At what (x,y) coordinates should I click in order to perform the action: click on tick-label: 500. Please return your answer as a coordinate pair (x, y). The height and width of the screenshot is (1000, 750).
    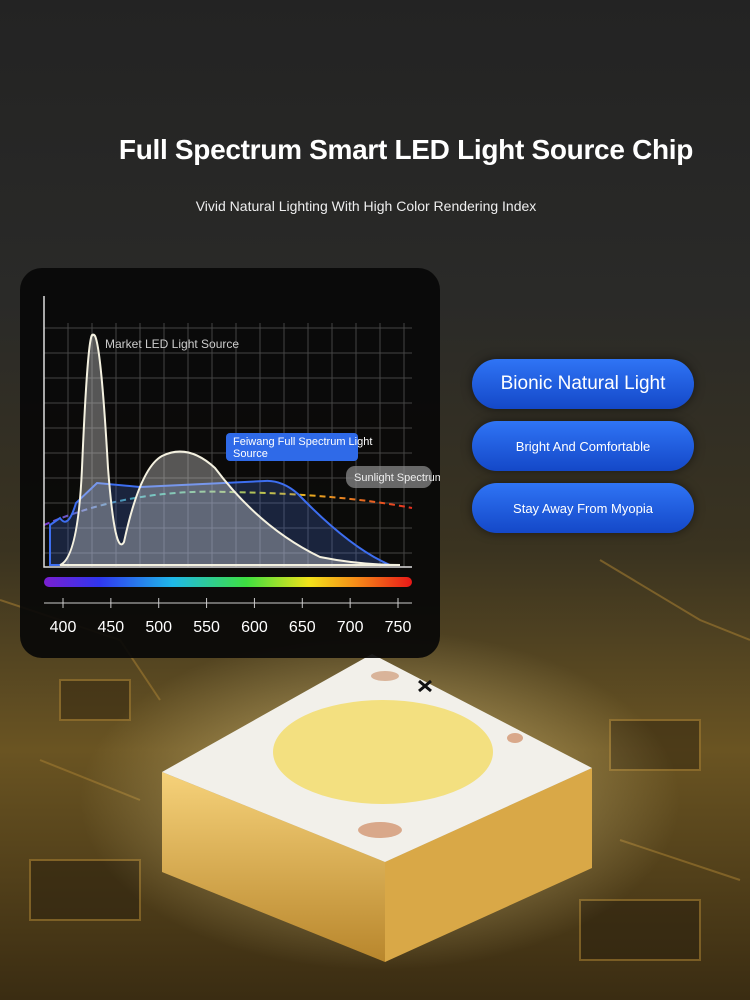
    Looking at the image, I should click on (158, 627).